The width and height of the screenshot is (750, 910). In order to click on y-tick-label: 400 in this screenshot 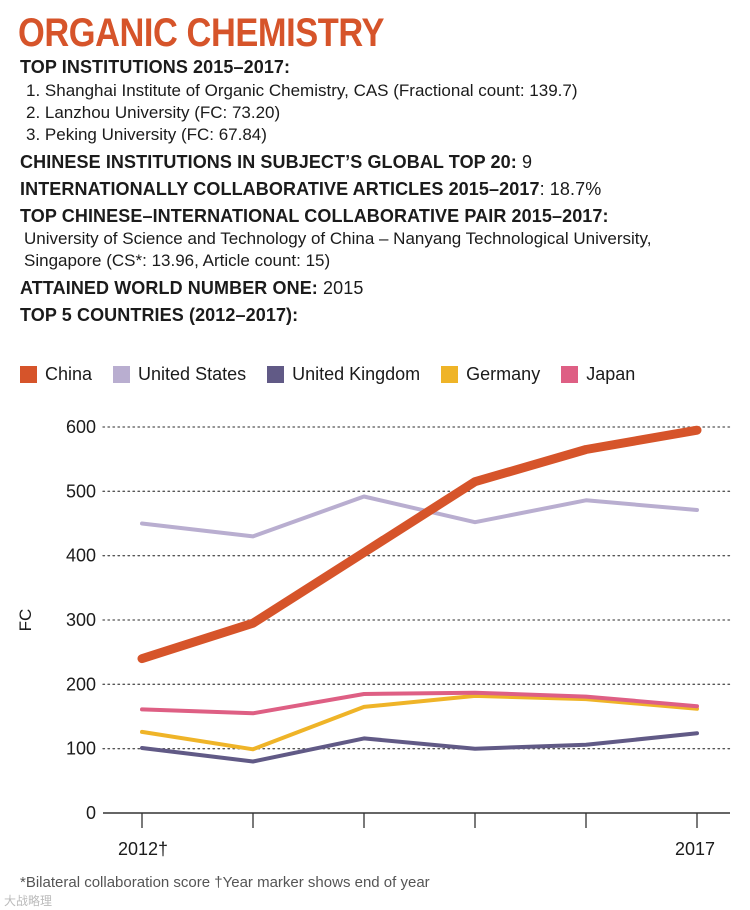, I will do `click(81, 556)`.